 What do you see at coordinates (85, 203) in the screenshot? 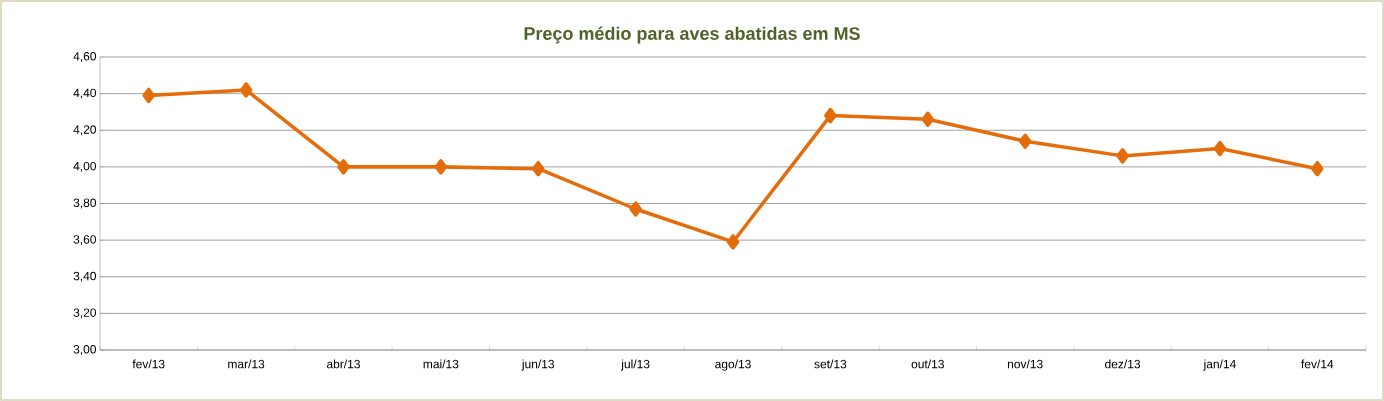
I see `y-tick-label: 3,80` at bounding box center [85, 203].